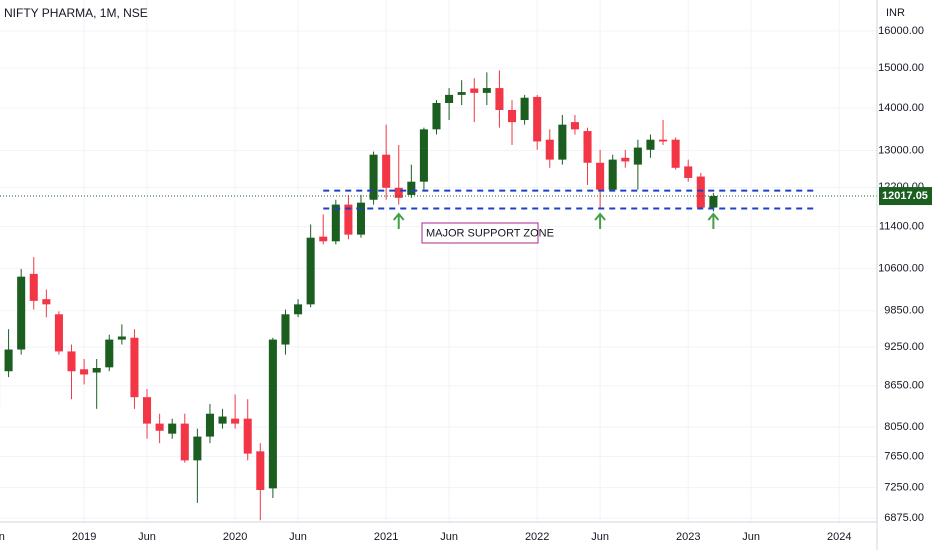  What do you see at coordinates (76, 13) in the screenshot?
I see `chart-title: NIFTY PHARMA, 1M, NSE` at bounding box center [76, 13].